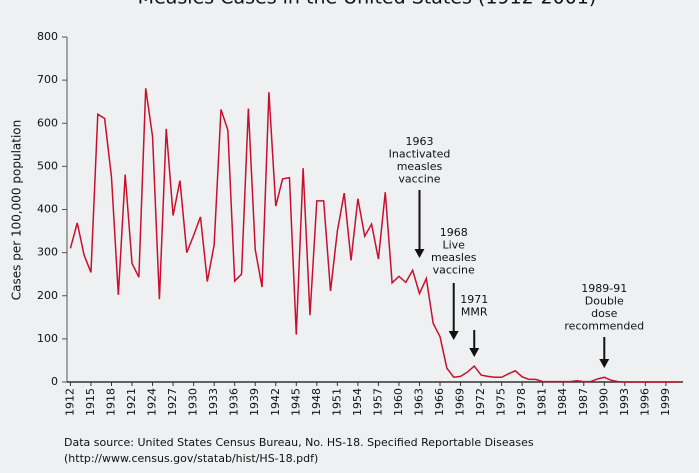 This screenshot has height=473, width=699. Describe the element at coordinates (624, 402) in the screenshot. I see `x-tick-label: 1993` at that location.